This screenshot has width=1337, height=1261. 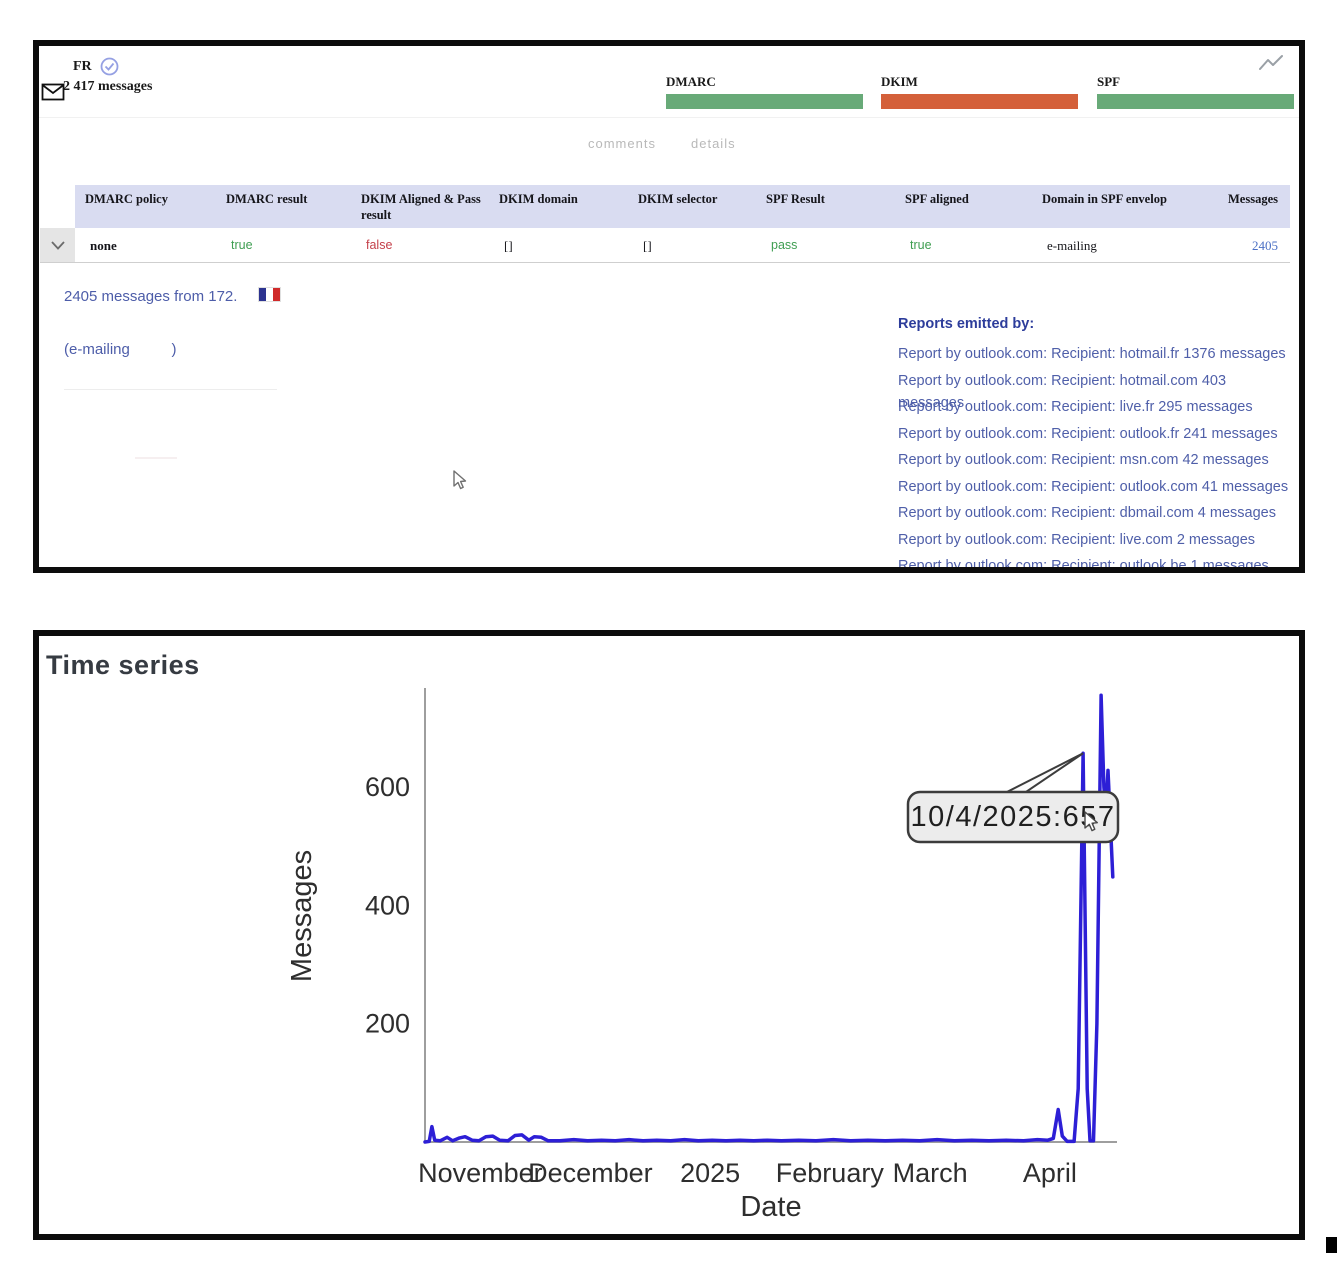 I want to click on y-axis-ticks: 200 400 600, so click(x=387, y=905).